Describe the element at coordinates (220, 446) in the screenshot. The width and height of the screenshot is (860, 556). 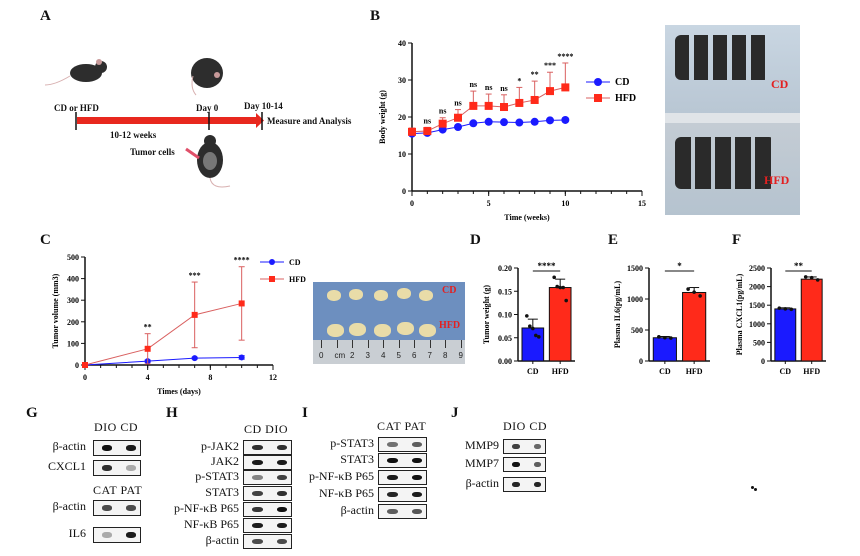
I see `blot-label: p-JAK2` at that location.